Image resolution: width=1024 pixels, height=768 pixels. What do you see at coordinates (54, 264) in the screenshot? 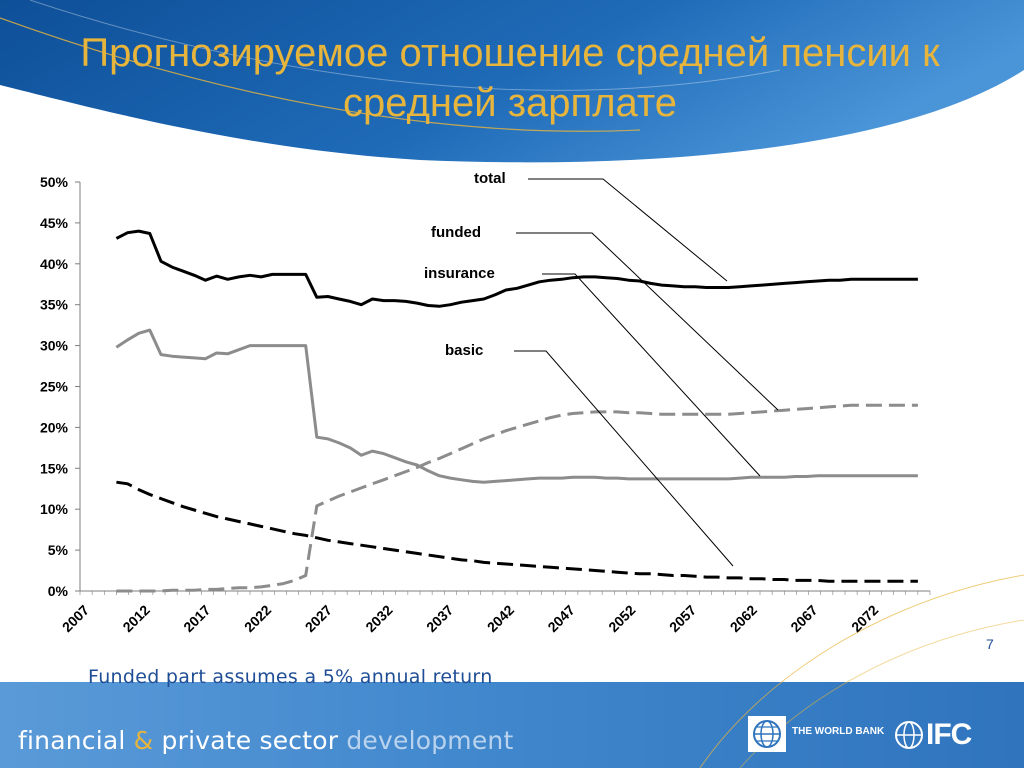
I see `y-tick-label: 40%` at bounding box center [54, 264].